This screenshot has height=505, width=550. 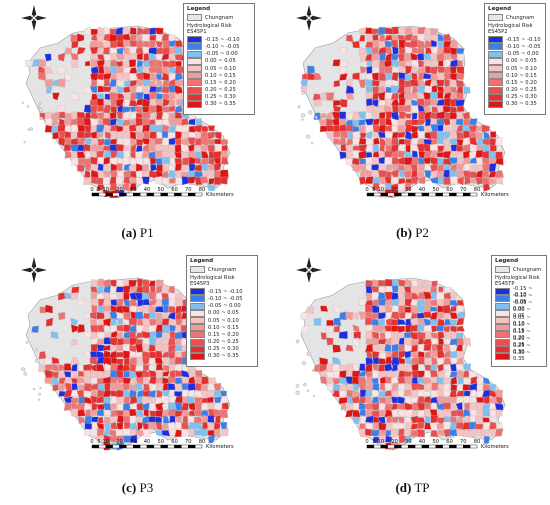 What do you see at coordinates (449, 442) in the screenshot?
I see `scale-tick-label: 60` at bounding box center [449, 442].